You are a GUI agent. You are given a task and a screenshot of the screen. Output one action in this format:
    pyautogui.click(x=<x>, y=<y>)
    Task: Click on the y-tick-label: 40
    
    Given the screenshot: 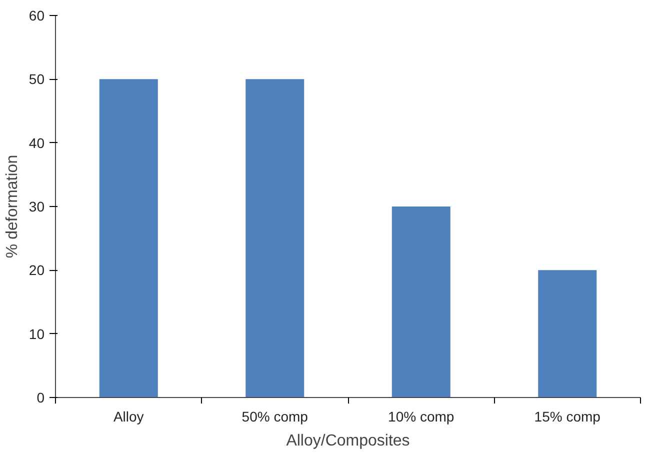 What is the action you would take?
    pyautogui.click(x=36, y=142)
    